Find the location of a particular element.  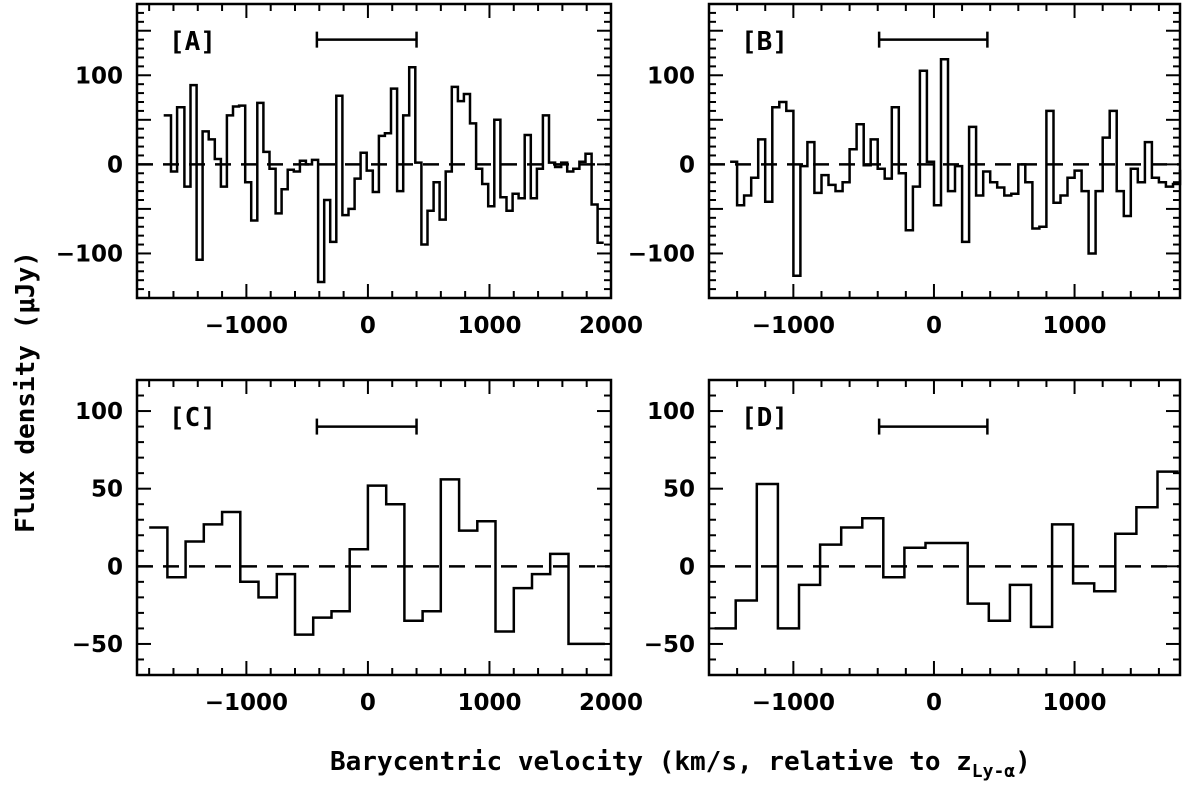

panel-a-spectrum is located at coordinates (383, 175).